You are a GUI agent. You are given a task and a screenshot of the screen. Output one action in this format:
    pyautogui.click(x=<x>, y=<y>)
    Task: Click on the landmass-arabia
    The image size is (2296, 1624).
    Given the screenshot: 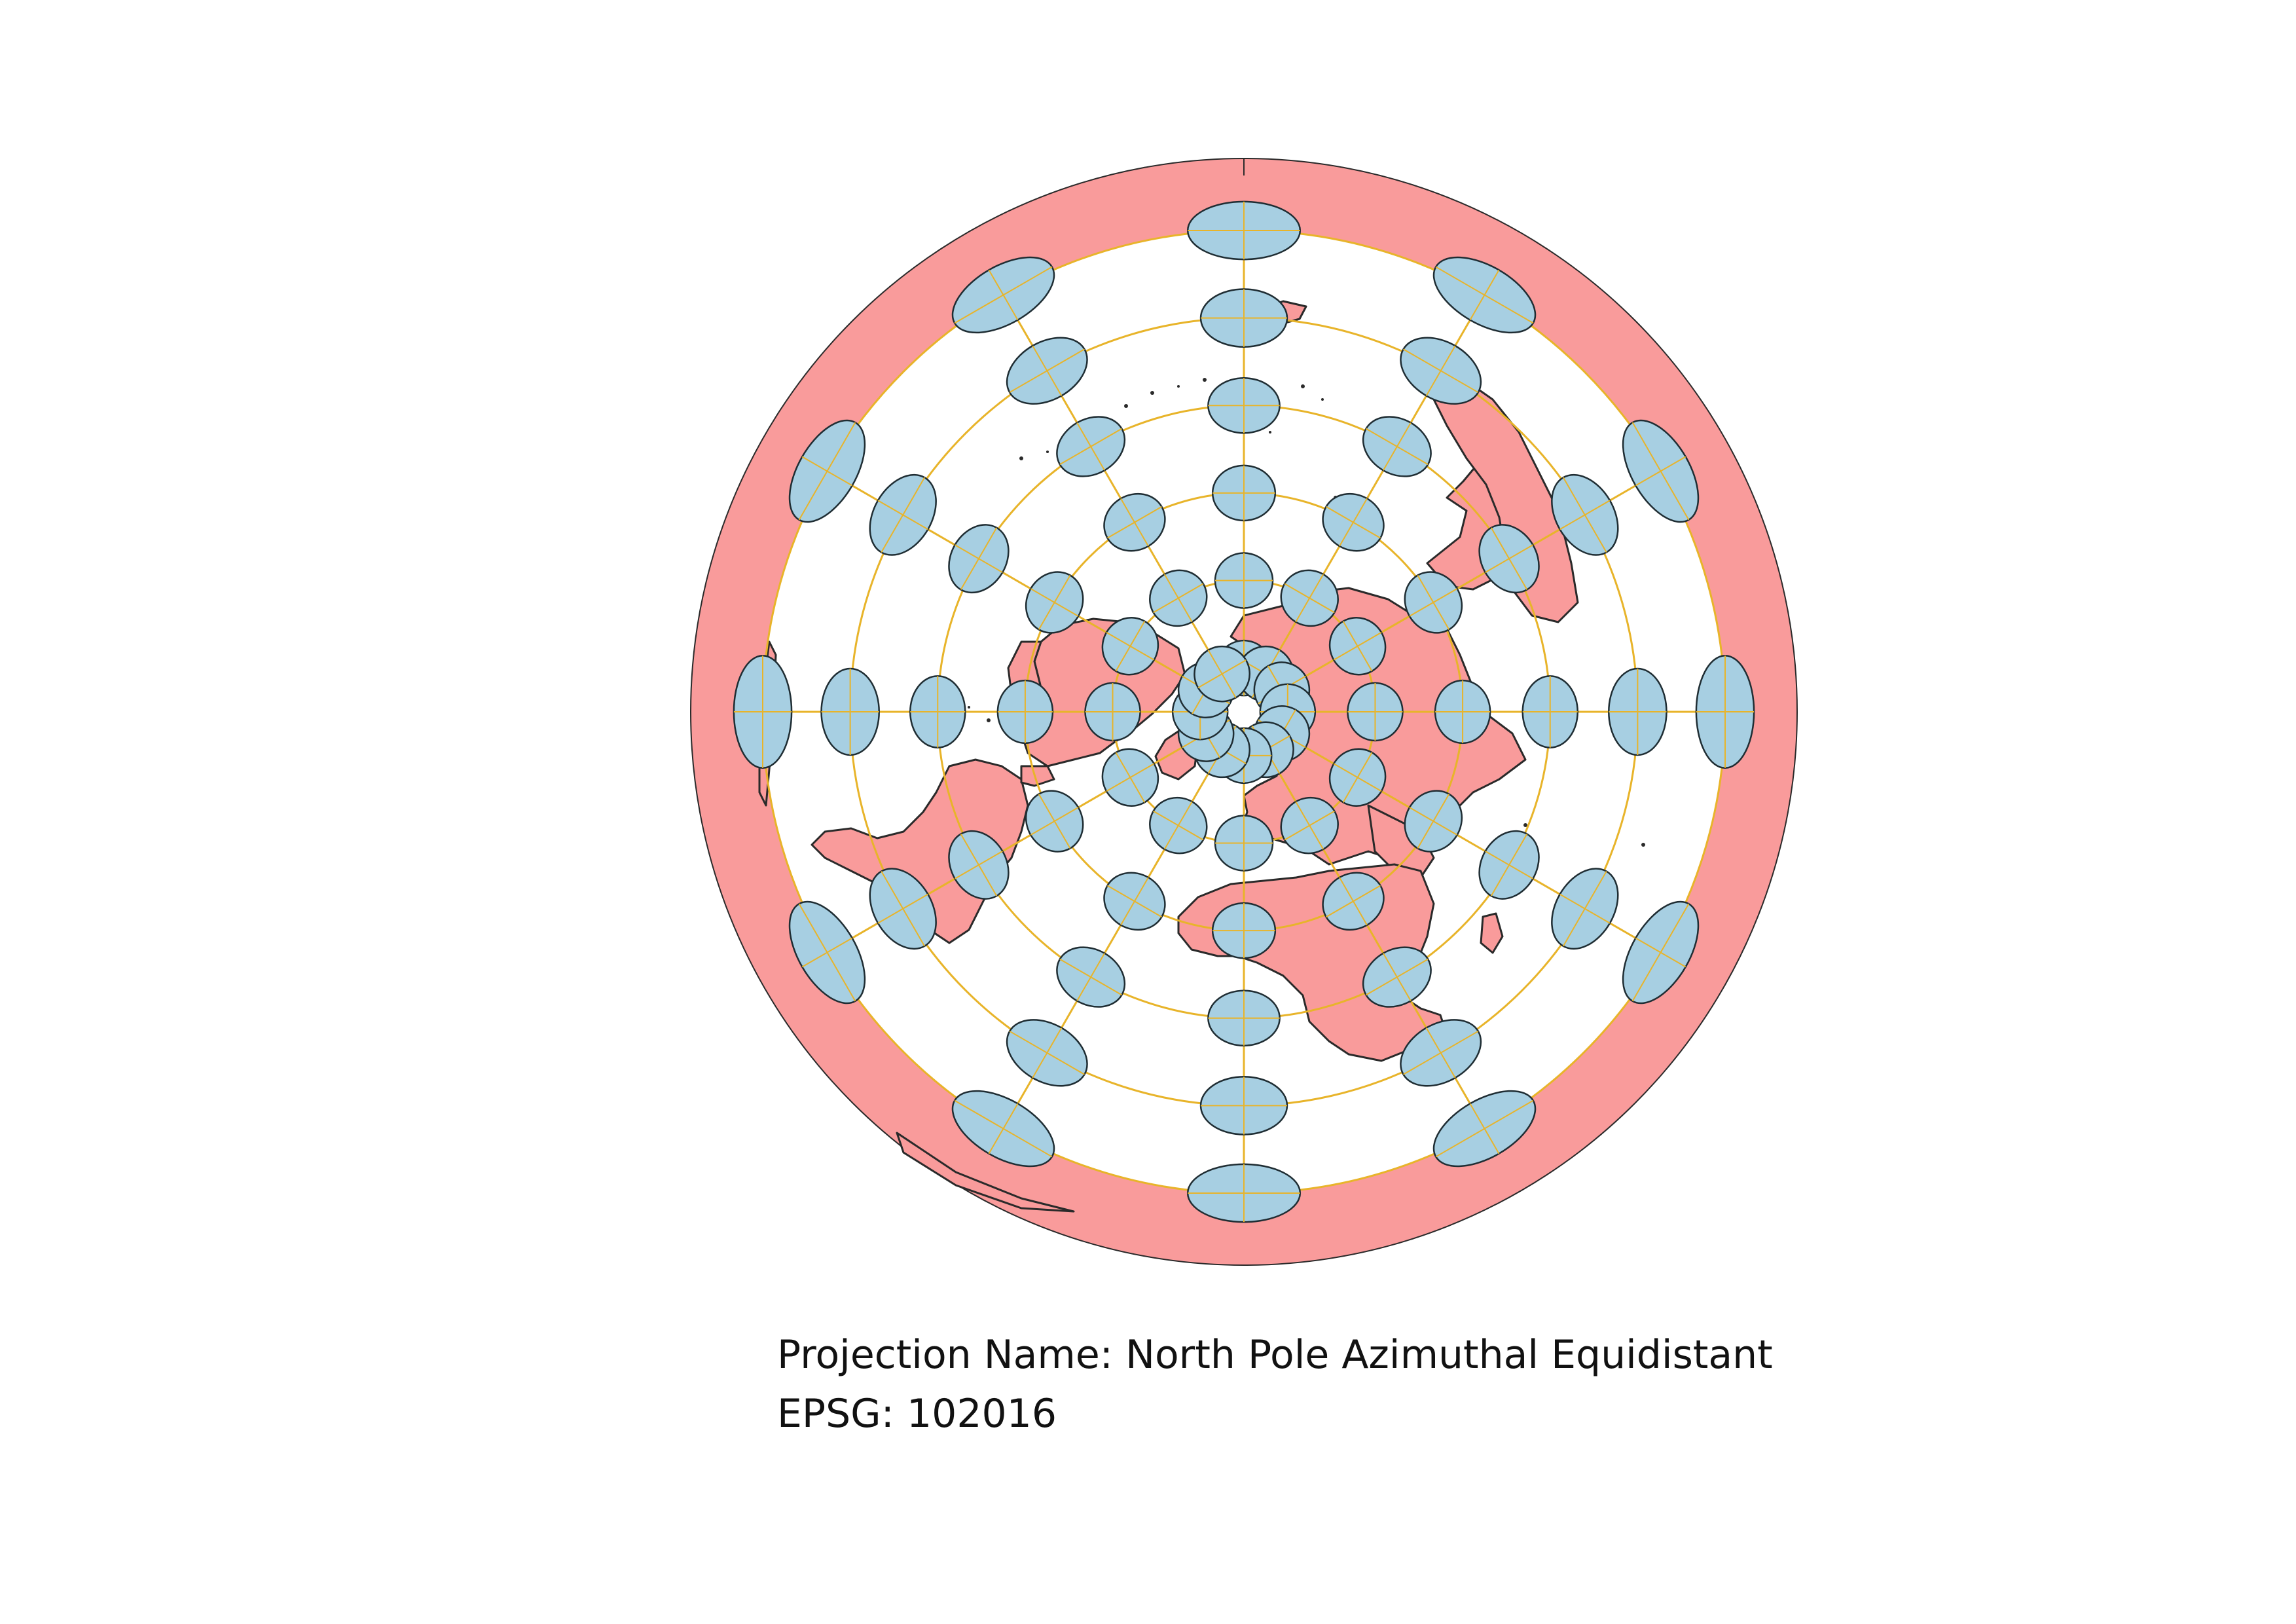 What is the action you would take?
    pyautogui.click(x=1401, y=841)
    